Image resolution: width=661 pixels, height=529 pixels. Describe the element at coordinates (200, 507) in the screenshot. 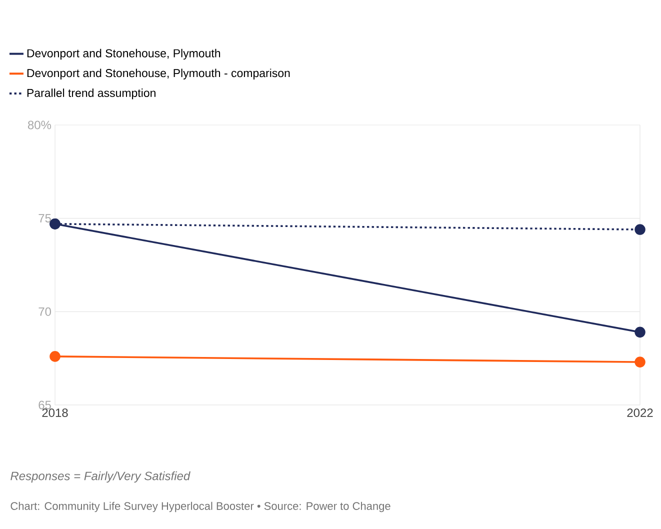

I see `text: Chart: Community Life Survey Hyperlocal Booster • Source: Power to Change` at that location.